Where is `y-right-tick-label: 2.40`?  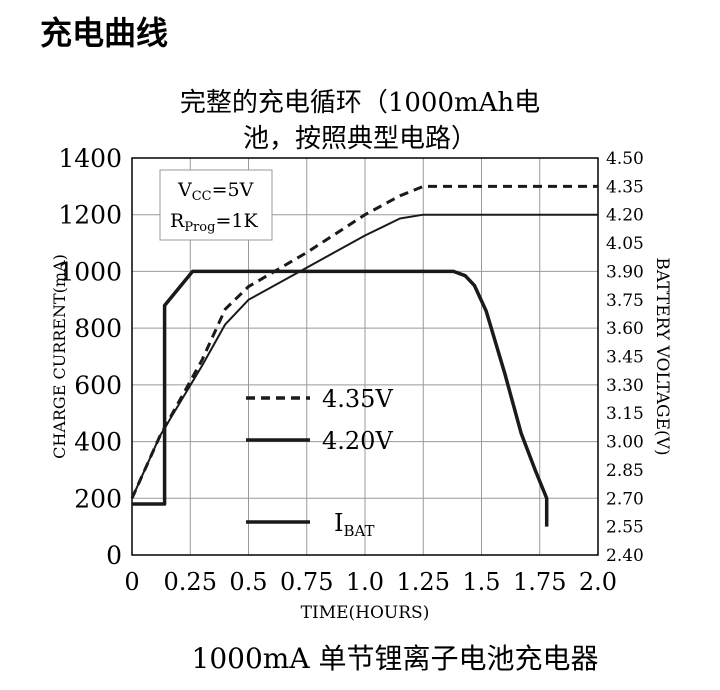
y-right-tick-label: 2.40 is located at coordinates (625, 556).